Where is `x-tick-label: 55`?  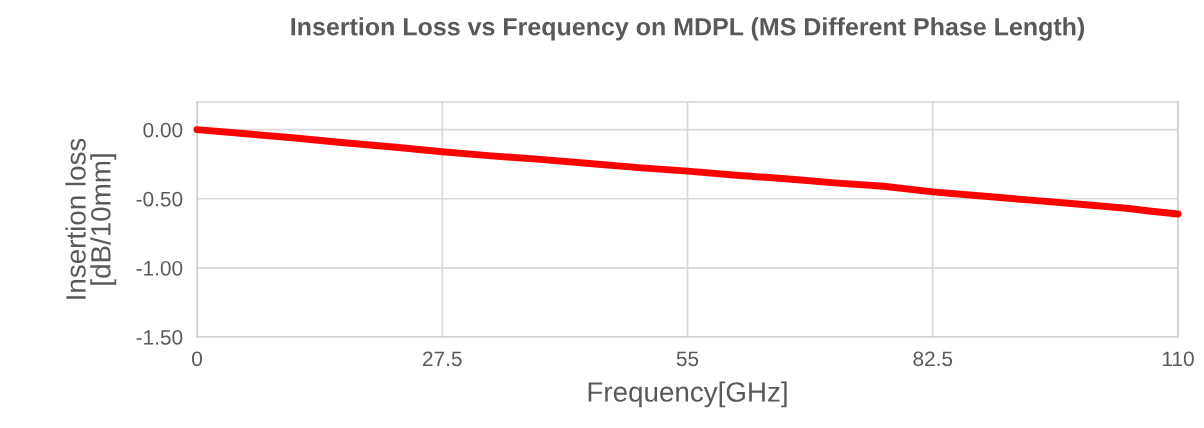
x-tick-label: 55 is located at coordinates (687, 359).